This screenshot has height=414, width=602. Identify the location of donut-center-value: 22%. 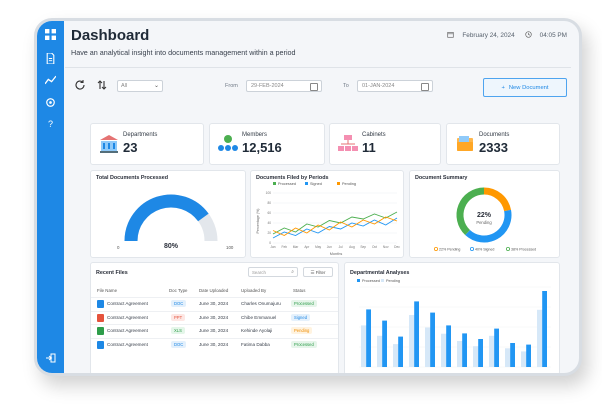
(484, 215).